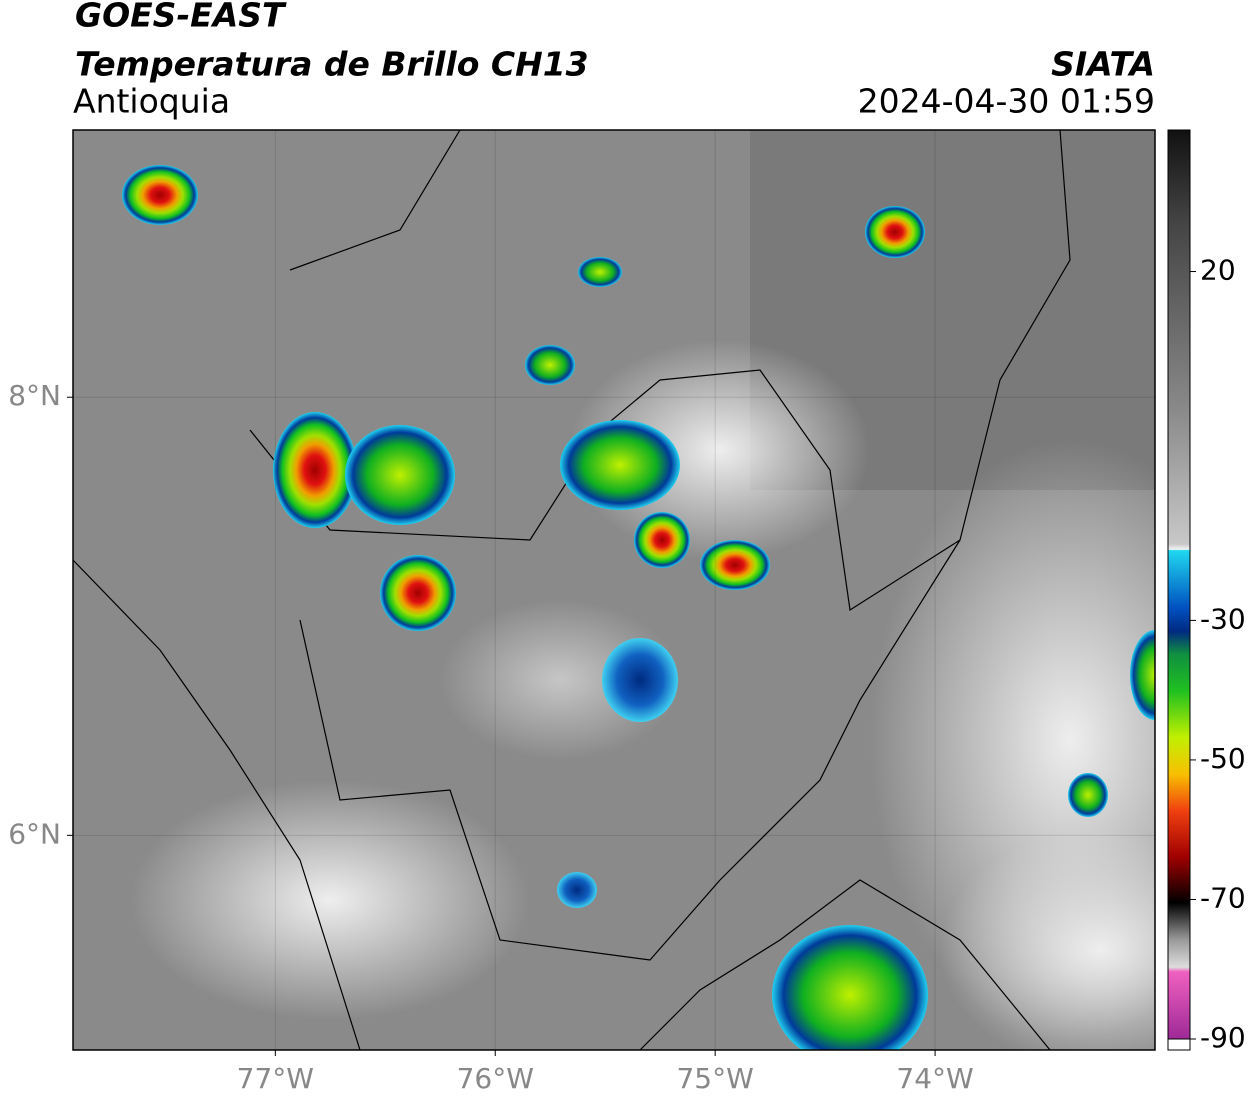 The height and width of the screenshot is (1103, 1252). I want to click on subtitle: Temperatura de Brillo CH13, so click(332, 64).